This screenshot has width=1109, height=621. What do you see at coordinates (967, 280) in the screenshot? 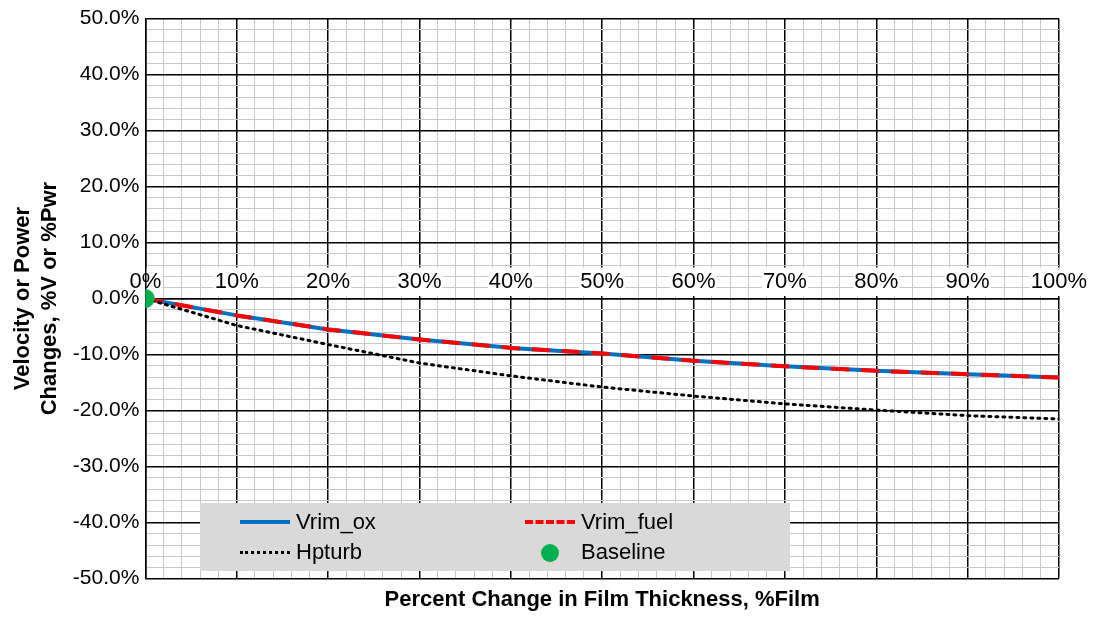
I see `x-tick-label: 90%` at bounding box center [967, 280].